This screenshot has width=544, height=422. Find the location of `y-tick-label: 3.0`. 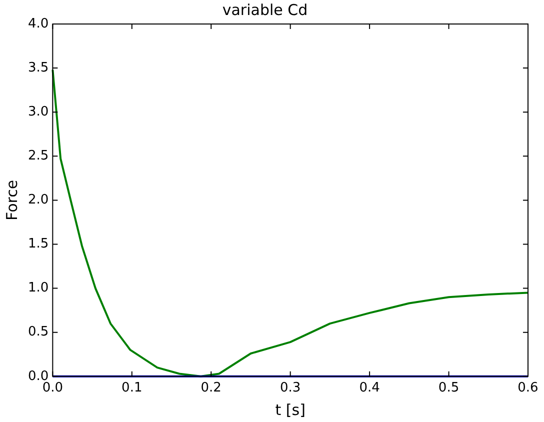

y-tick-label: 3.0 is located at coordinates (38, 112).